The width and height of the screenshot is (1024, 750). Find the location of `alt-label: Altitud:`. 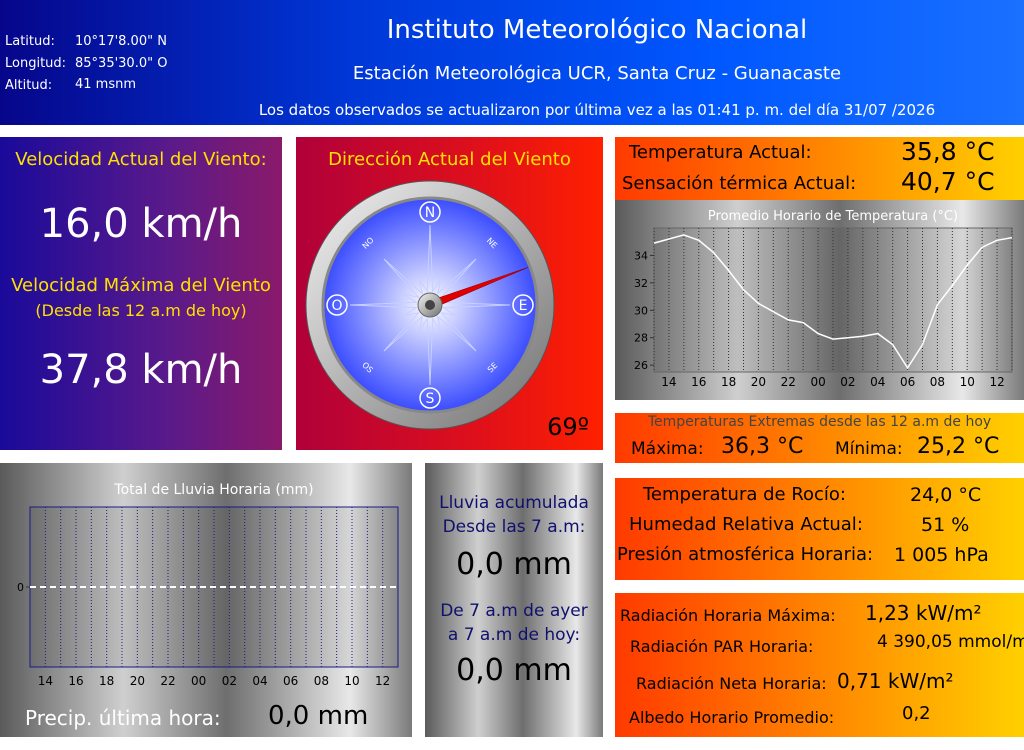

alt-label: Altitud: is located at coordinates (29, 85).